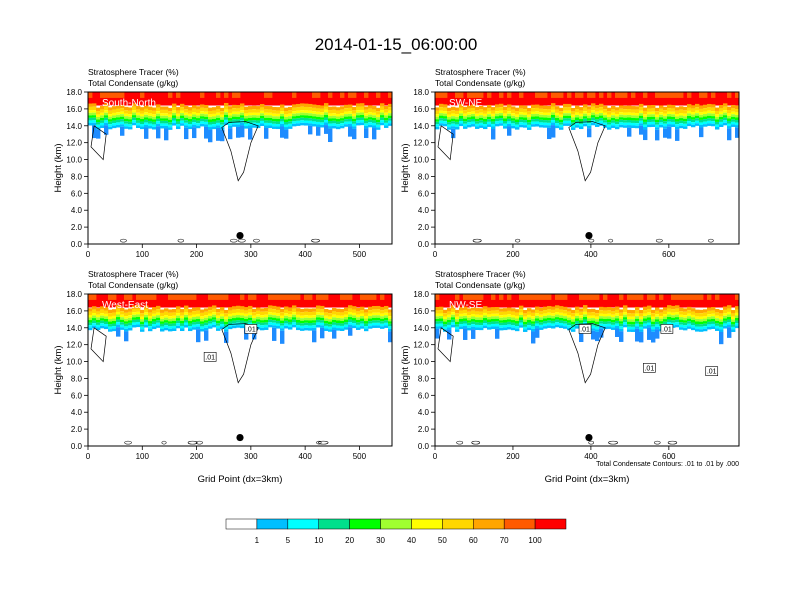 Image resolution: width=792 pixels, height=612 pixels. What do you see at coordinates (411, 540) in the screenshot?
I see `colorbar-label: 40` at bounding box center [411, 540].